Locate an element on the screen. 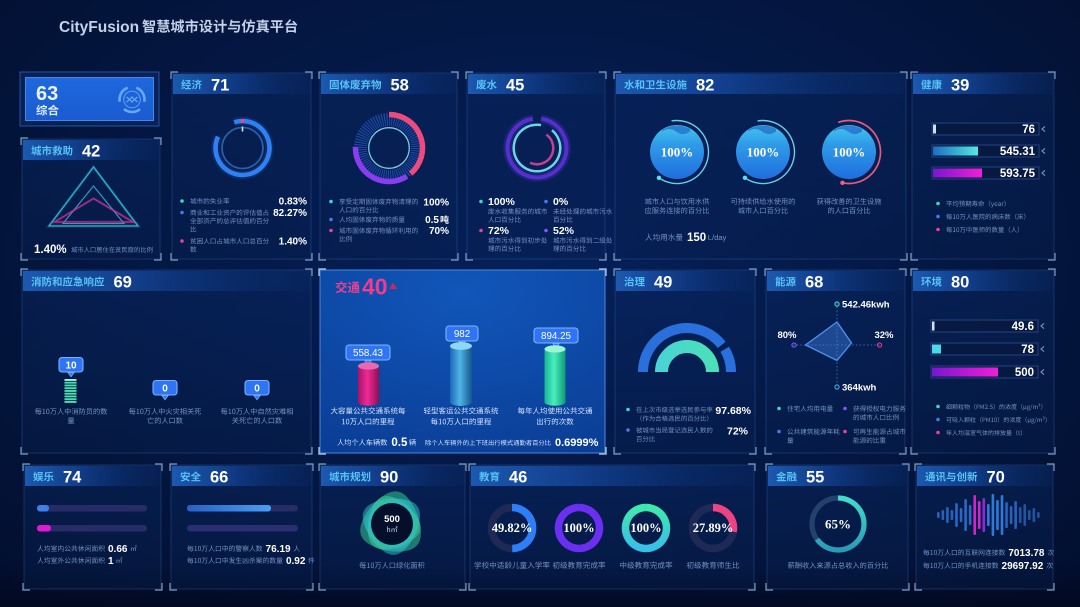 This screenshot has width=1080, height=607. svg-text: 49.6 is located at coordinates (1023, 327).